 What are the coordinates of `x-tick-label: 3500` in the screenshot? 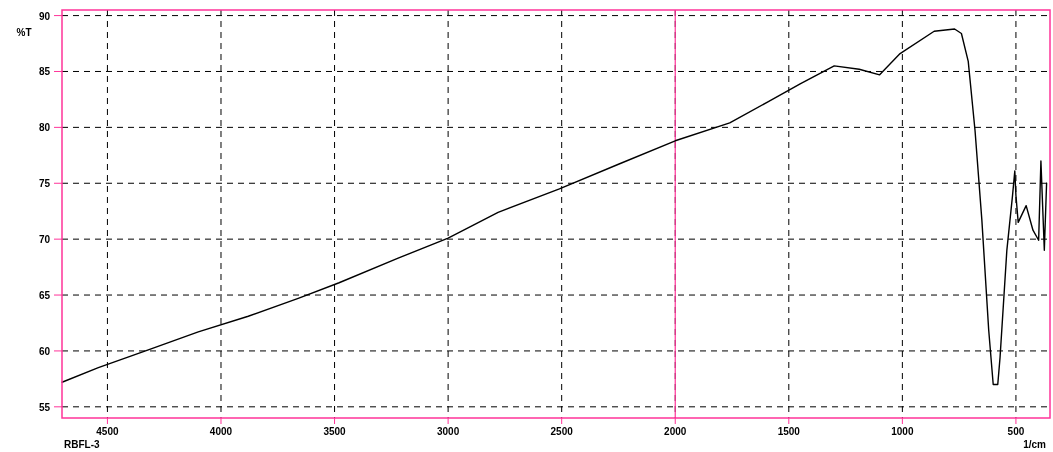 It's located at (335, 431).